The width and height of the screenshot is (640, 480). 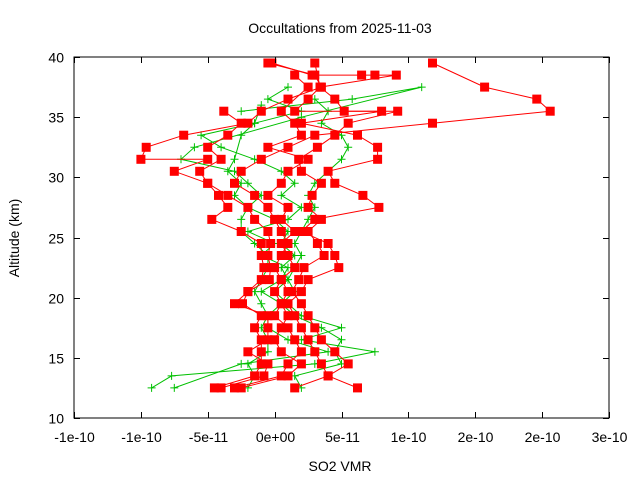 I want to click on y-tick-label: 35, so click(x=56, y=118).